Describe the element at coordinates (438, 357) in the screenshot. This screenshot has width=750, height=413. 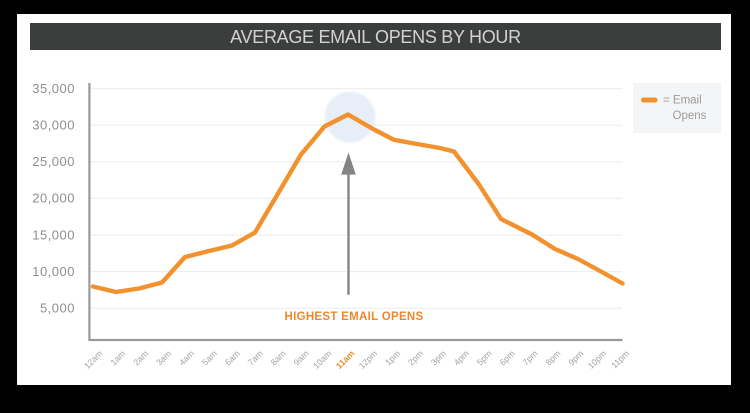
I see `svg-text: 3pm` at that location.